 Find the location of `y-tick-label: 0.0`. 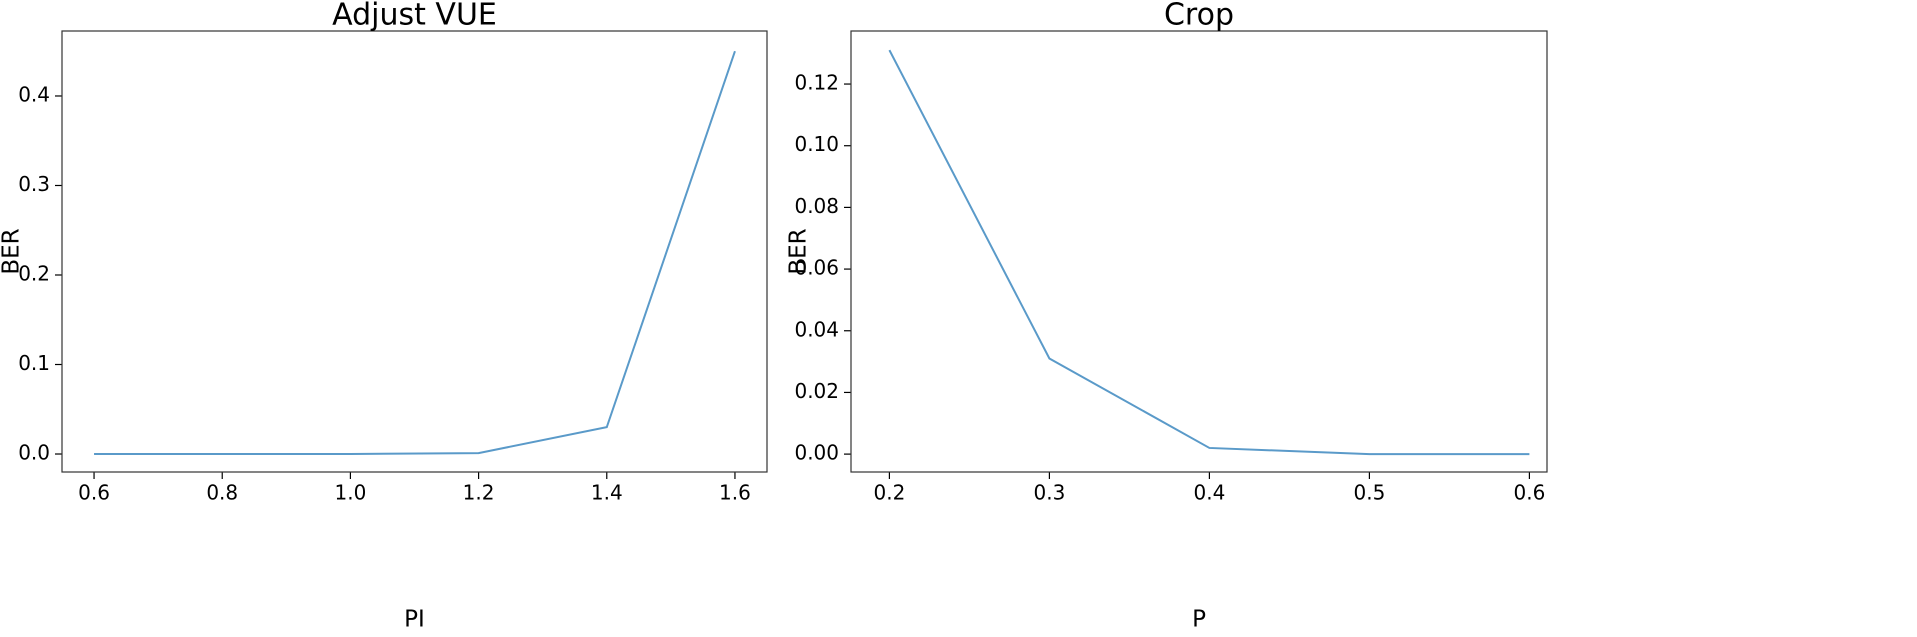

y-tick-label: 0.0 is located at coordinates (34, 453).